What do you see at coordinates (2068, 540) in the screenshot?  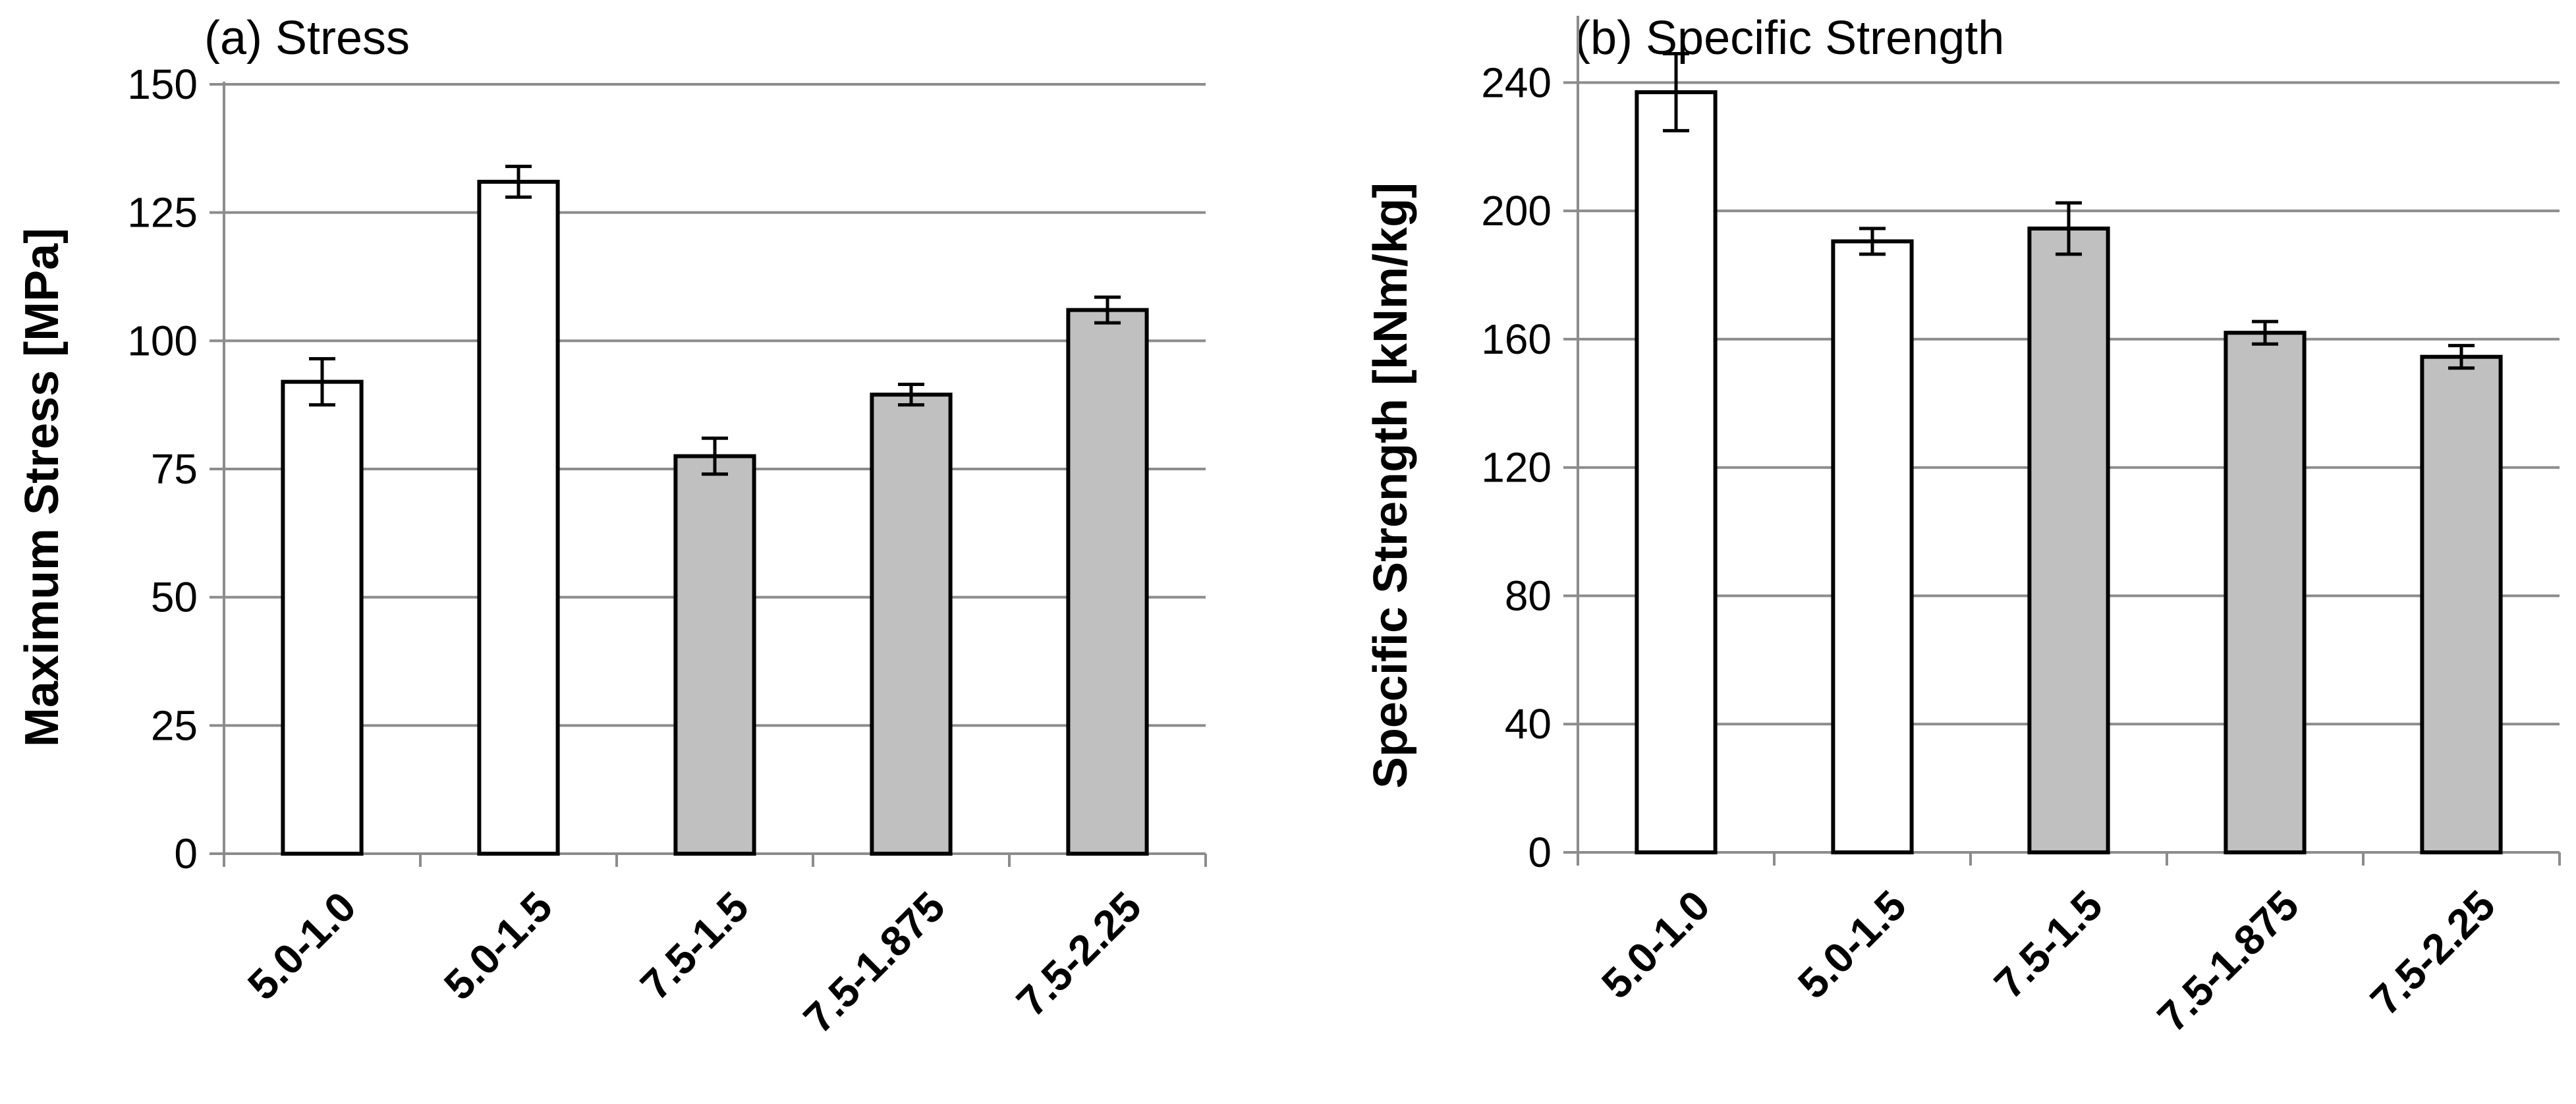 I see `specific-strength-bar-7.5-1.5` at bounding box center [2068, 540].